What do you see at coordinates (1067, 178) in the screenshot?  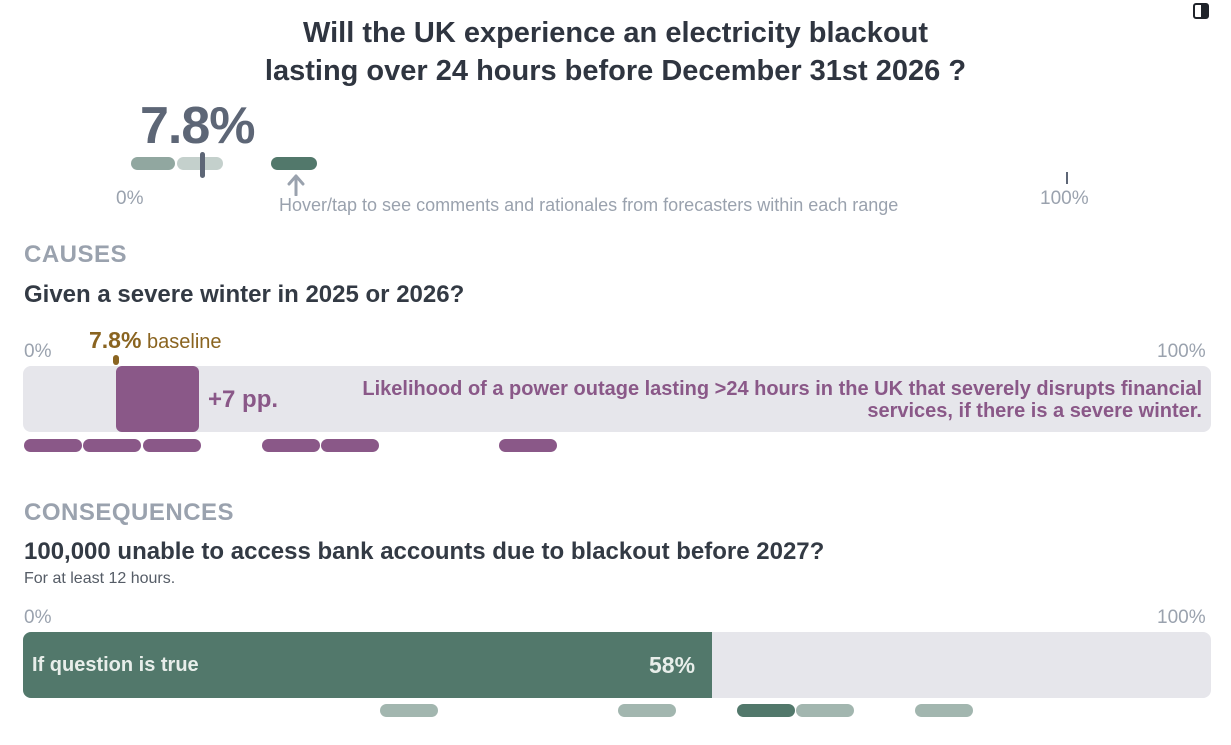 I see `axis-tick-max` at bounding box center [1067, 178].